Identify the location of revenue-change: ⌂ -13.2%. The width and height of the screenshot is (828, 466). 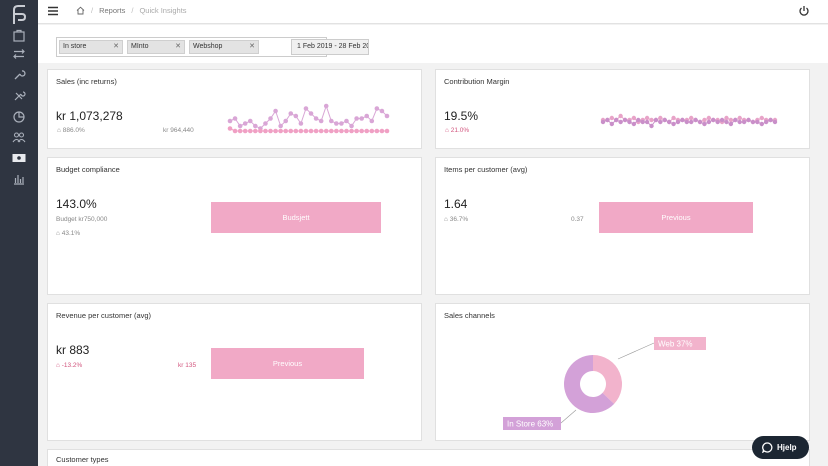
(69, 365).